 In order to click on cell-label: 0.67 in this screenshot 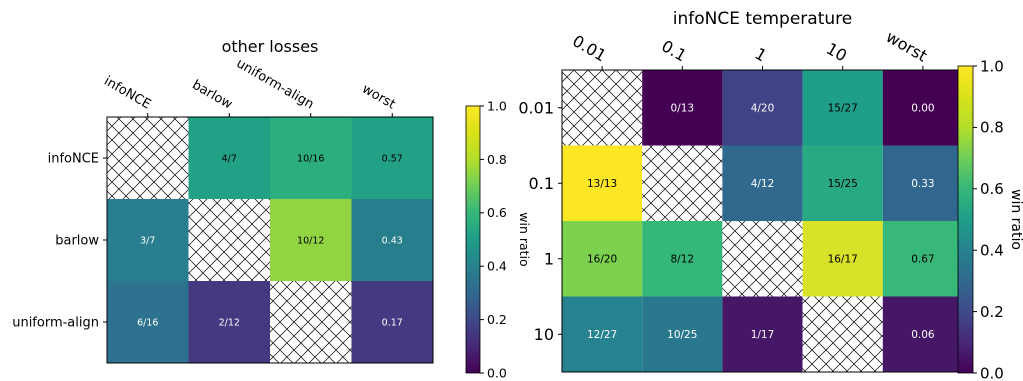, I will do `click(922, 259)`.